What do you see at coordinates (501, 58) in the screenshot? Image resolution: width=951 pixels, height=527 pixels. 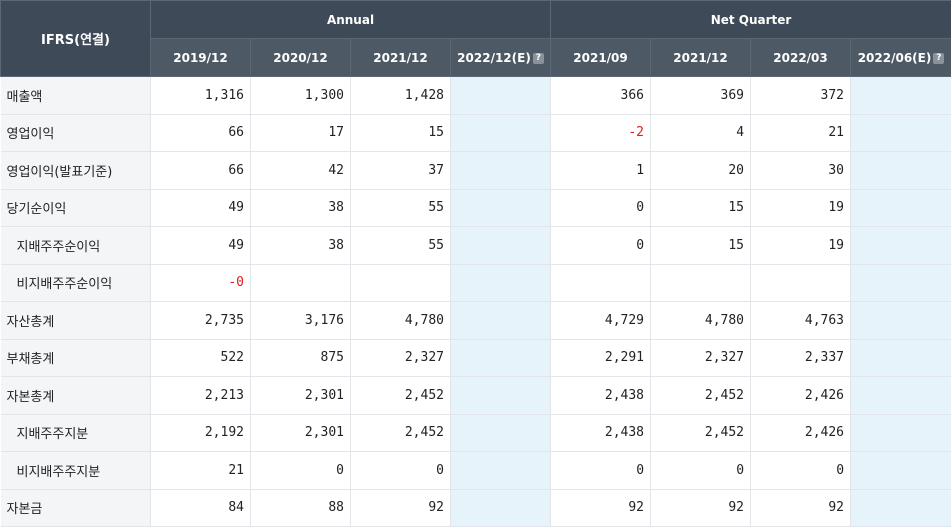 I see `period-header-estimate: 2022/12(E)?` at bounding box center [501, 58].